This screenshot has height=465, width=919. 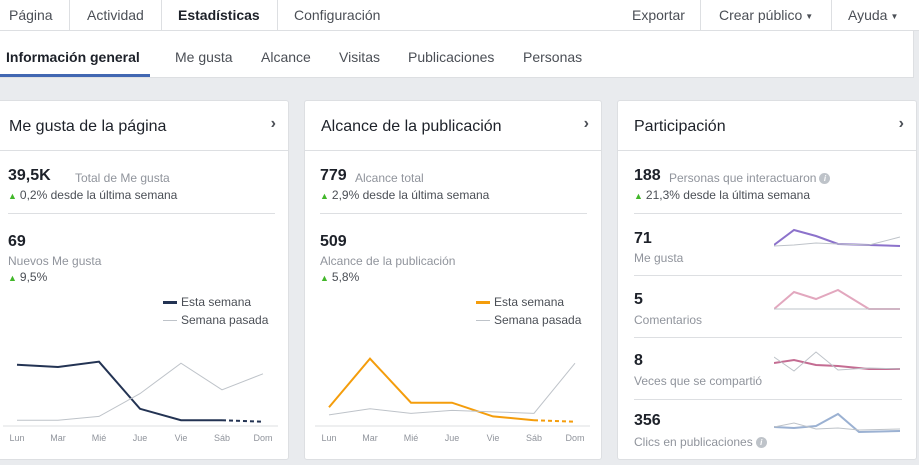 What do you see at coordinates (73, 57) in the screenshot?
I see `tab-informacion-general: Información general` at bounding box center [73, 57].